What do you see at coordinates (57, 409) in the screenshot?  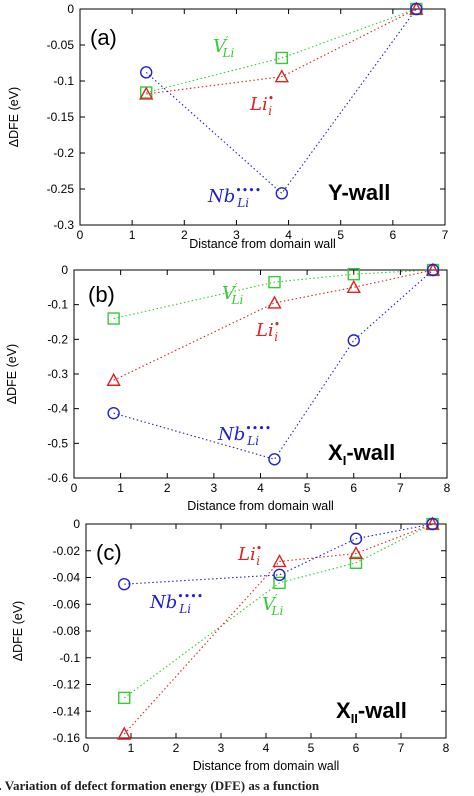 I see `y-tick-label: -0.4` at bounding box center [57, 409].